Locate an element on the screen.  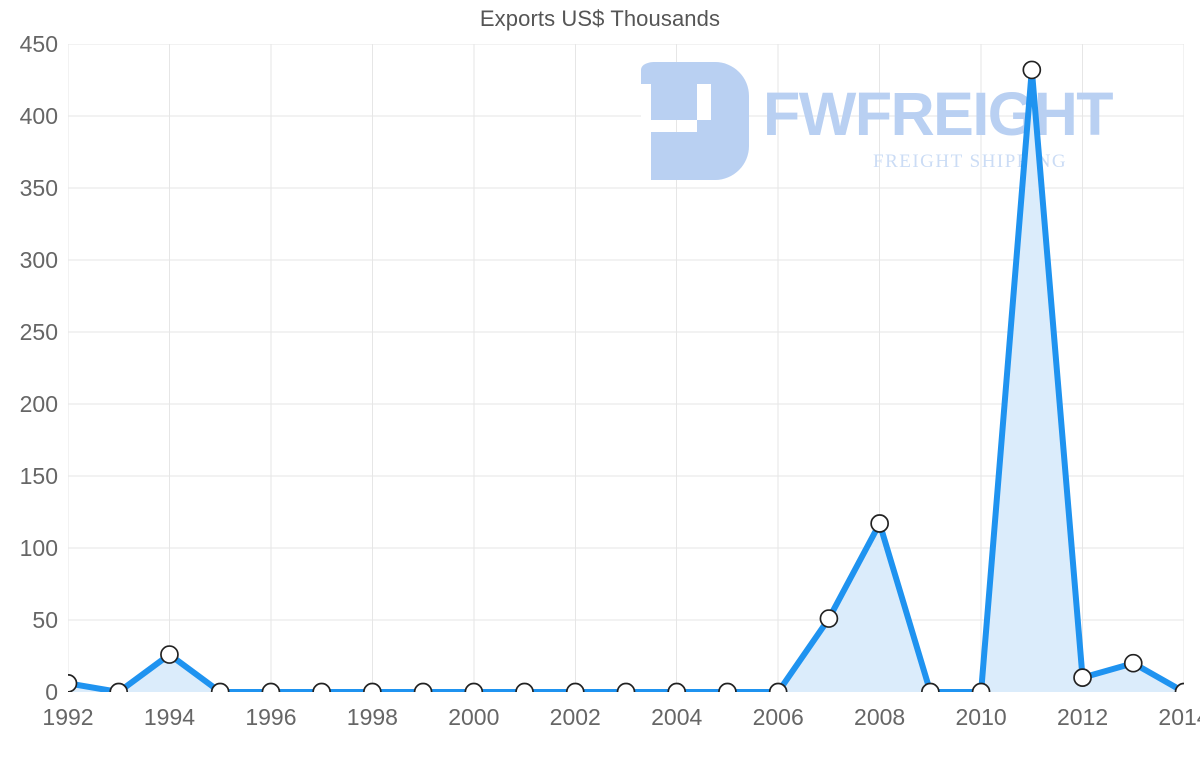
y-tick-label: 250 is located at coordinates (38, 332).